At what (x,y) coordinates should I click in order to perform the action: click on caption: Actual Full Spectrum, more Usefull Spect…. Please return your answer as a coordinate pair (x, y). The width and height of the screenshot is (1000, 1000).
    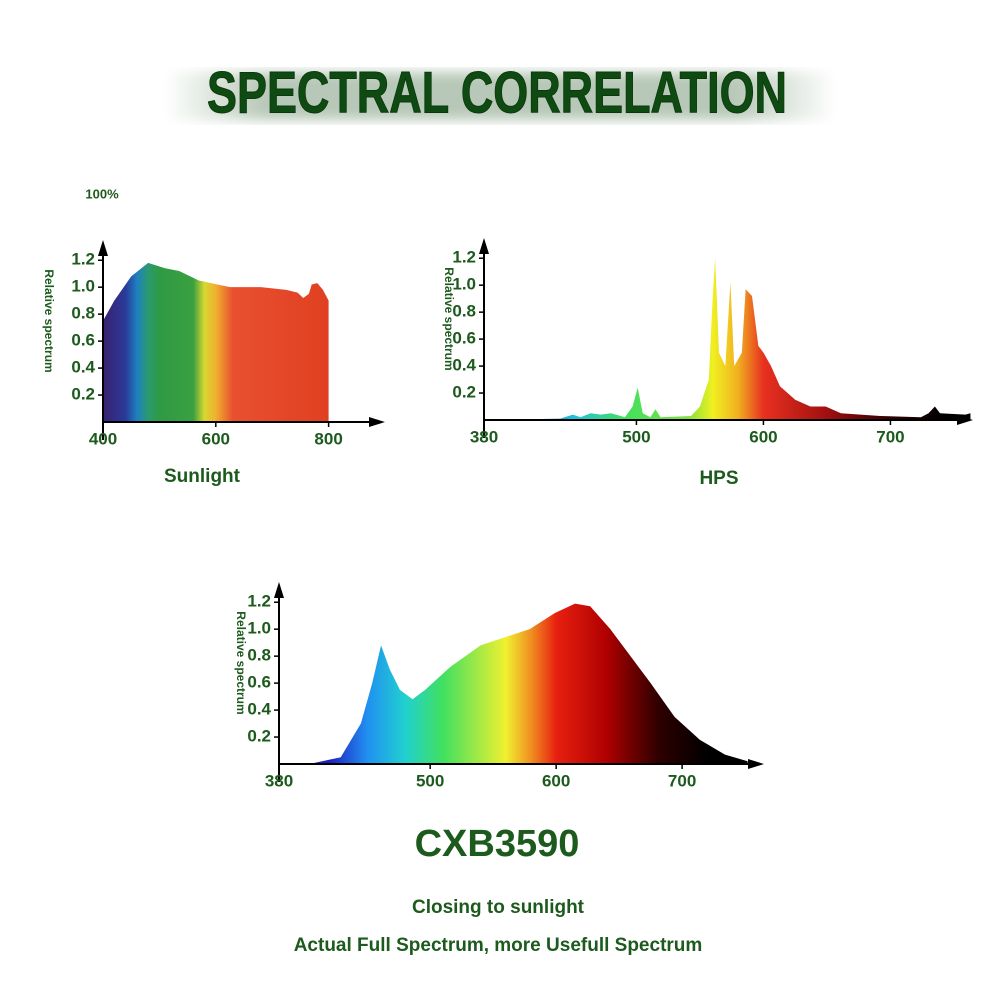
    Looking at the image, I should click on (498, 945).